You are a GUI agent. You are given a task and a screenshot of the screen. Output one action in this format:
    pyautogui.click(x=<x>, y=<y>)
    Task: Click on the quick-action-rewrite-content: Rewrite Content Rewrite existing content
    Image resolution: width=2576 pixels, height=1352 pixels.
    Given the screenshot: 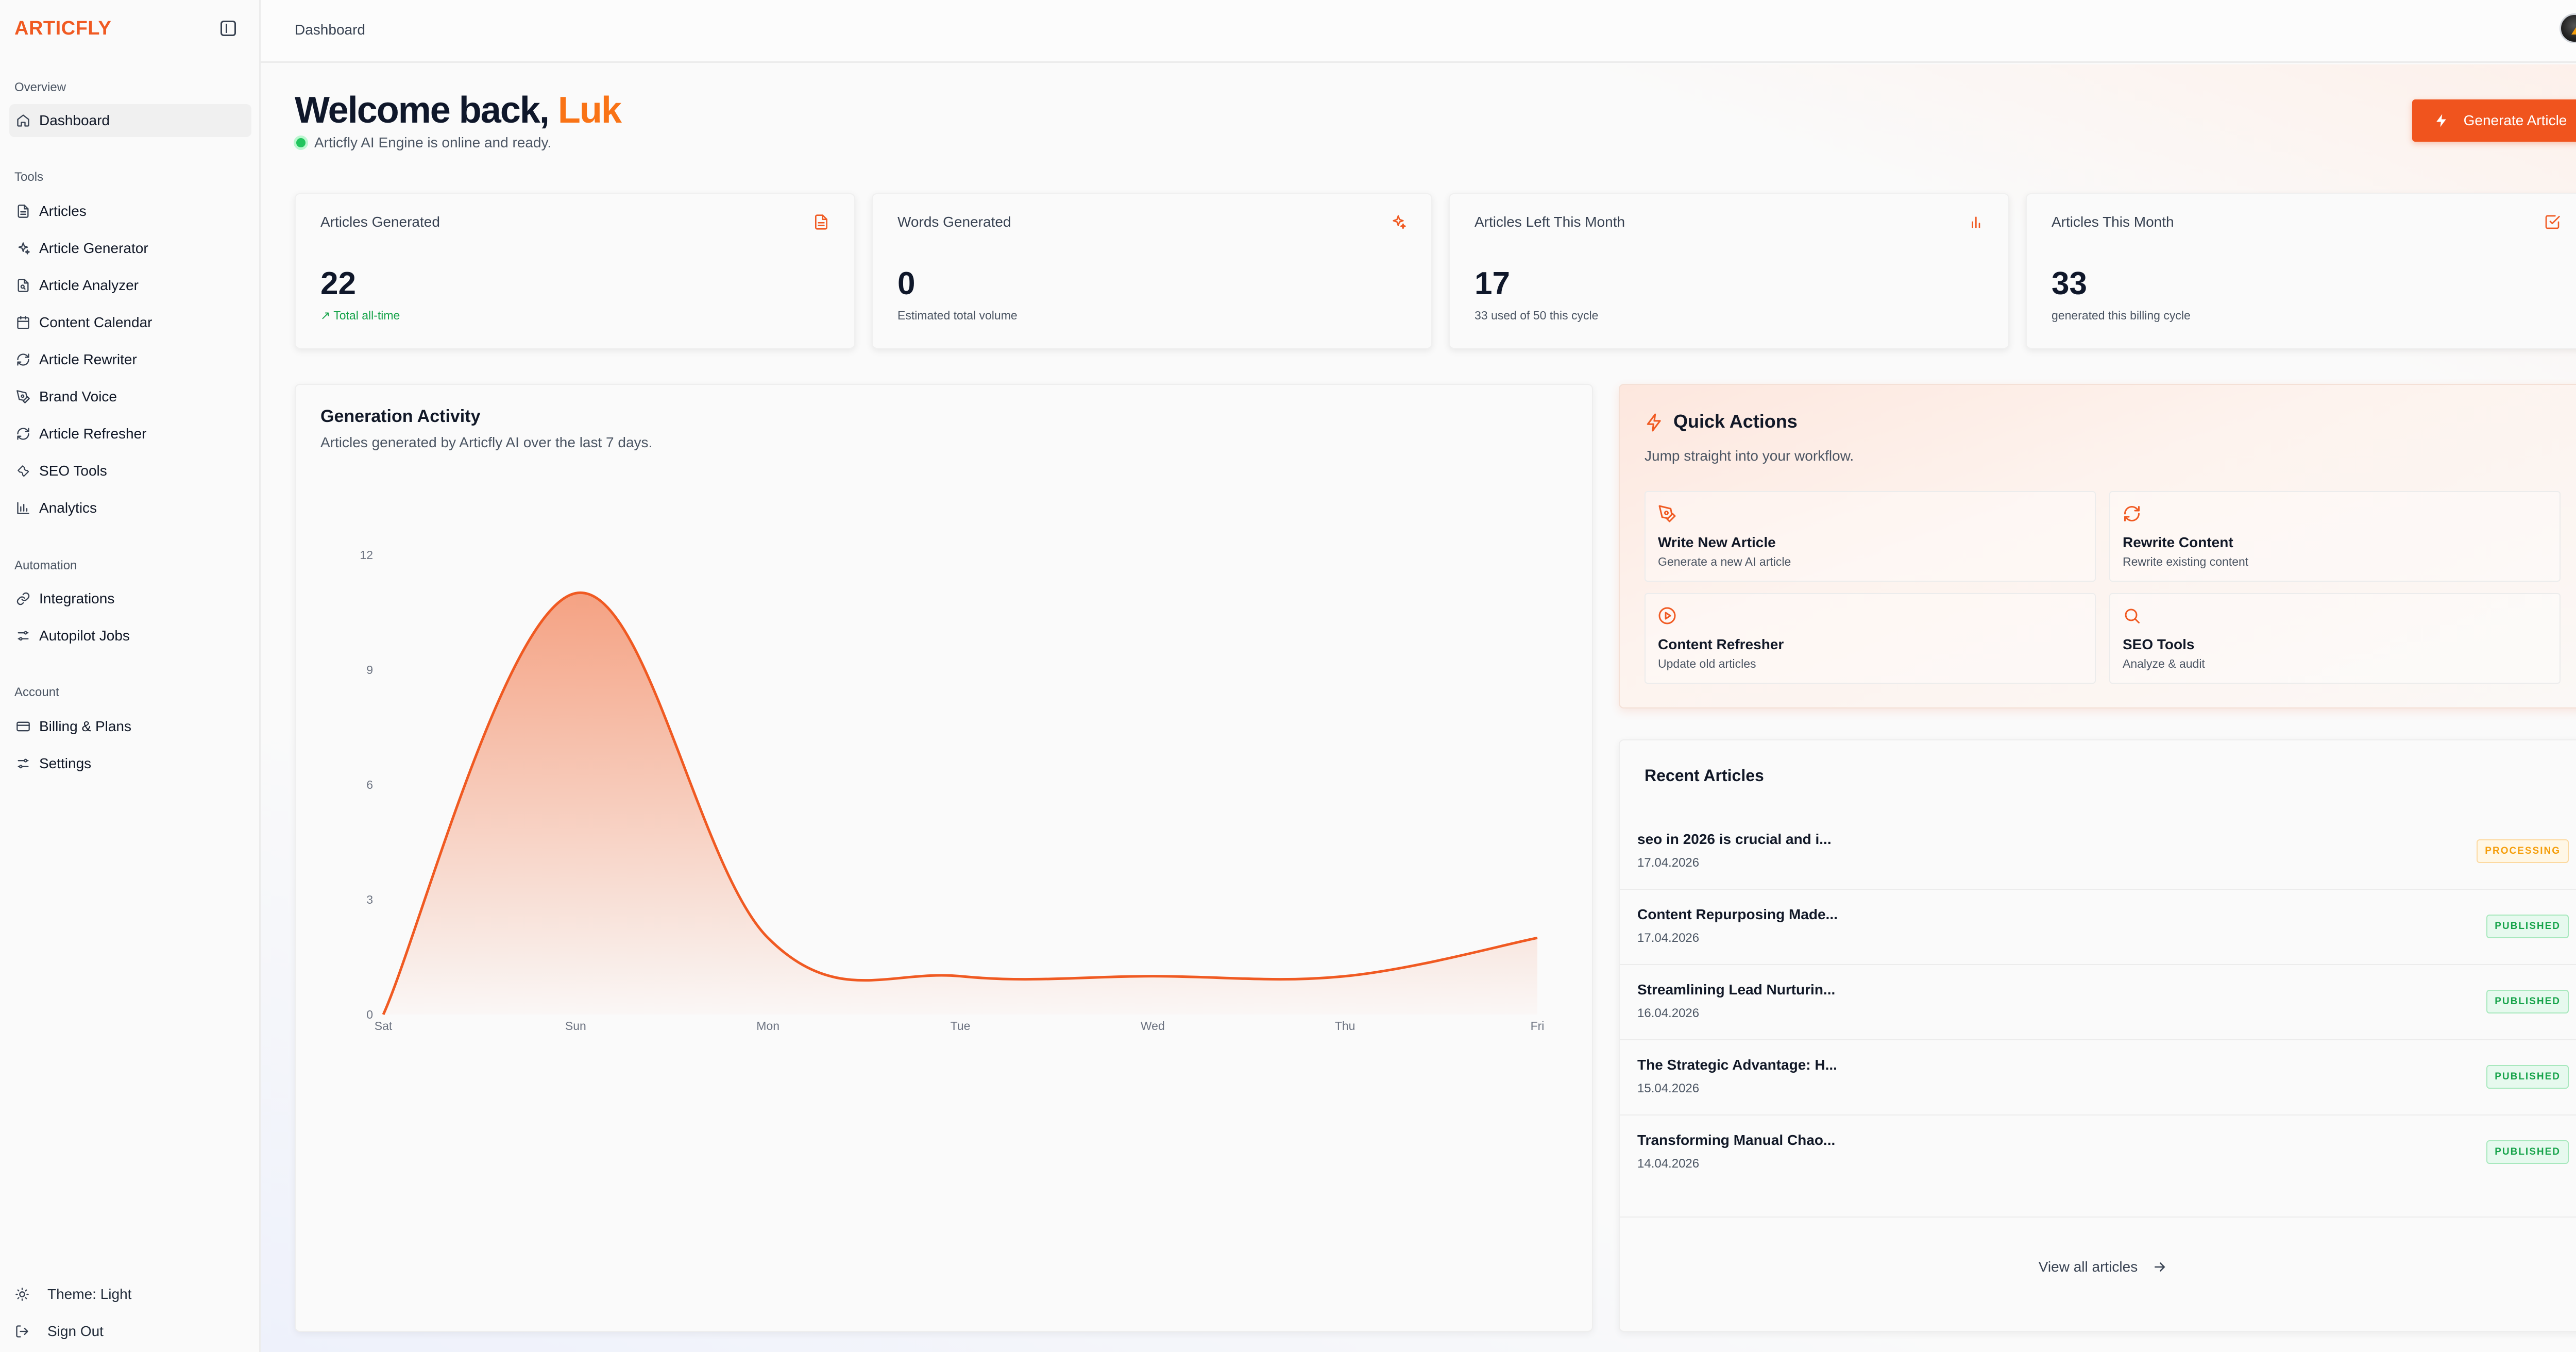 What is the action you would take?
    pyautogui.click(x=2335, y=536)
    